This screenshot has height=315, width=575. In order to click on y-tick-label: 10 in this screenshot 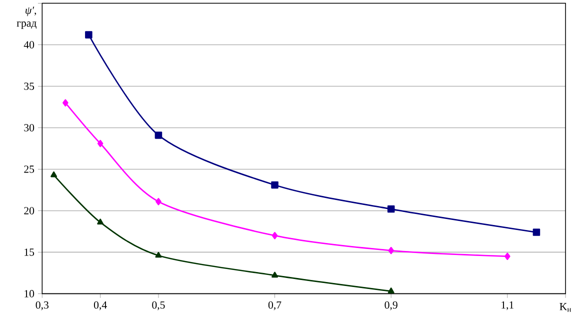, I will do `click(29, 294)`.